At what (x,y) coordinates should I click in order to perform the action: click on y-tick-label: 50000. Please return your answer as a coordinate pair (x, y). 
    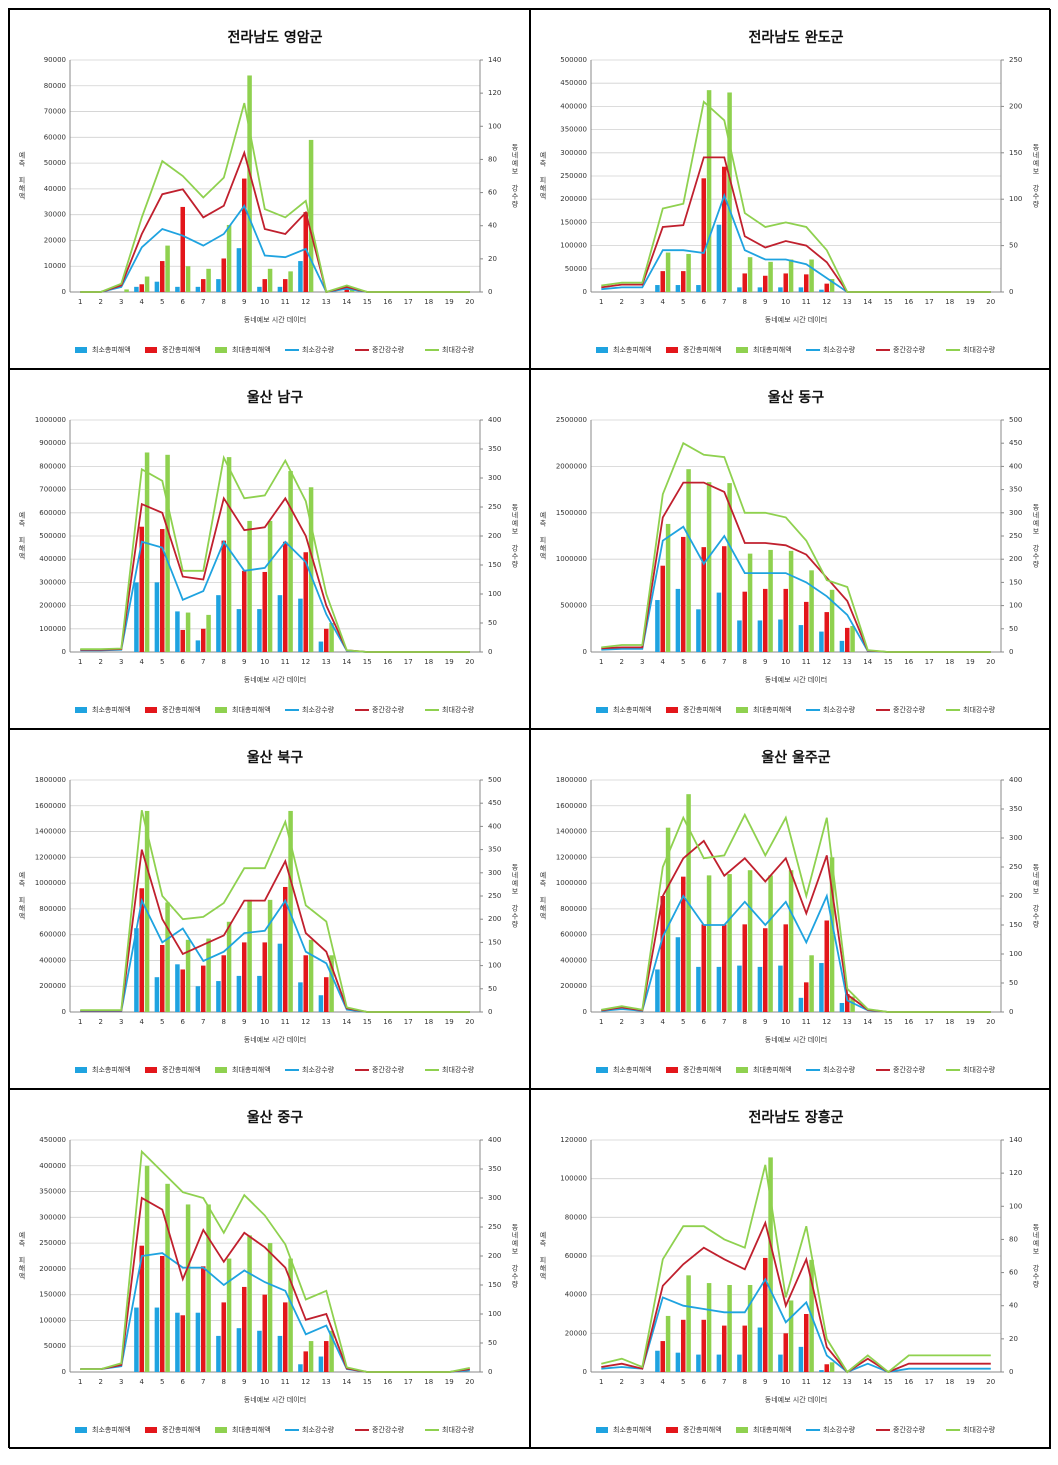
    Looking at the image, I should click on (55, 163).